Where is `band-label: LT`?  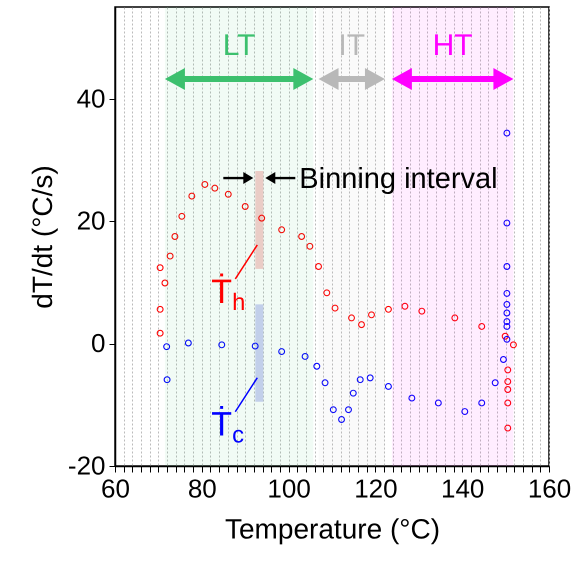
band-label: LT is located at coordinates (239, 45).